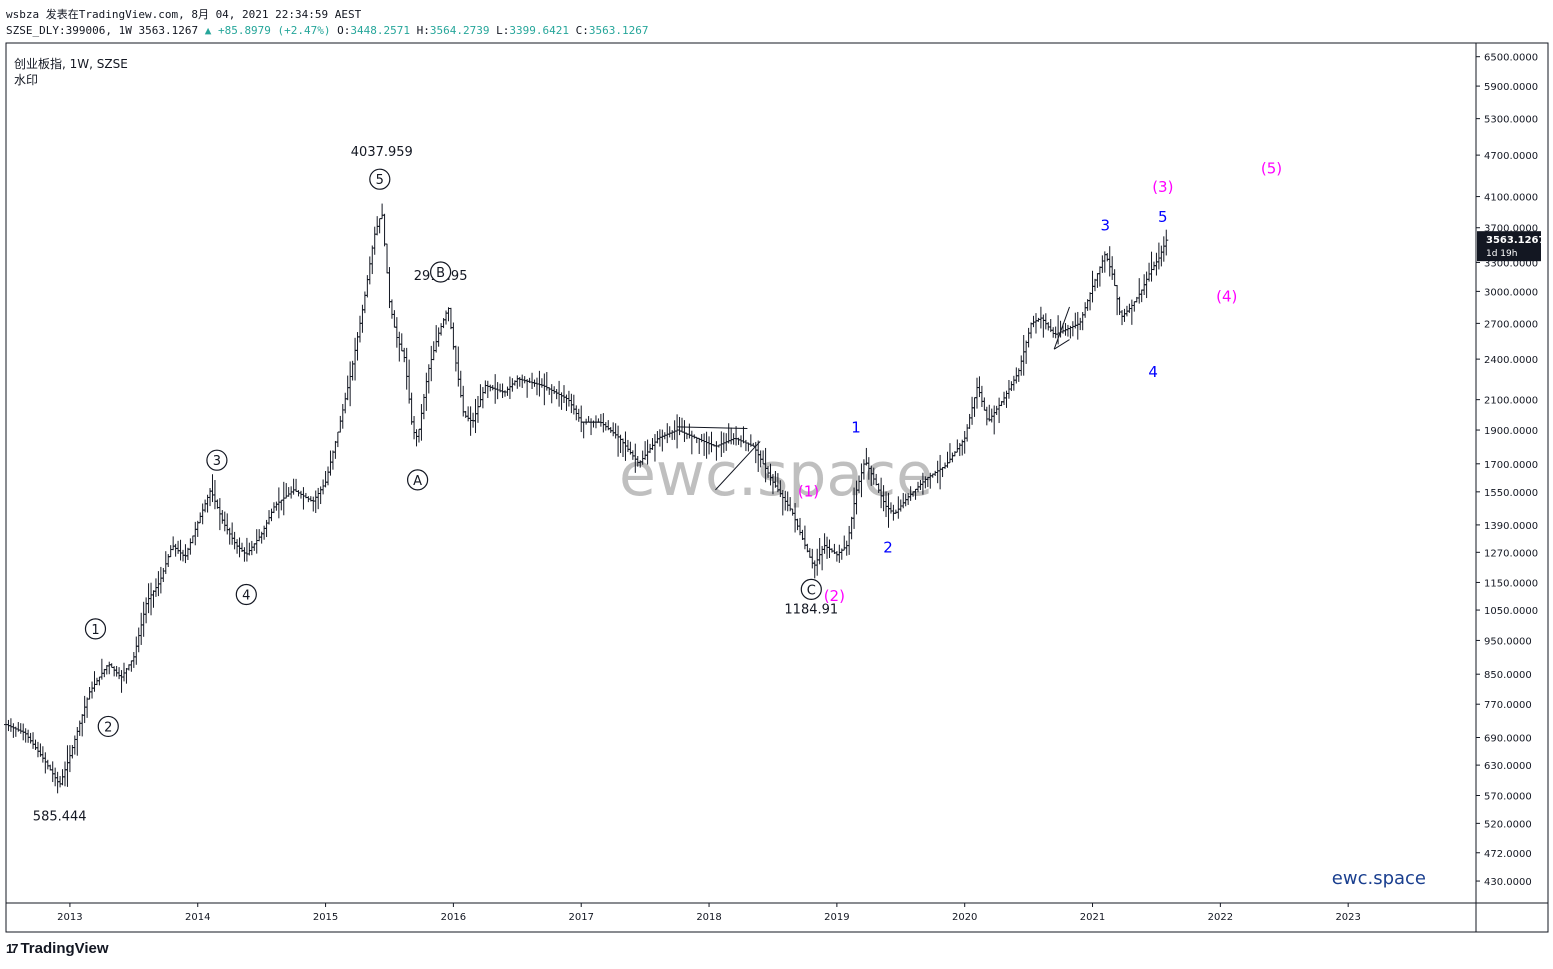 The width and height of the screenshot is (1553, 969). Describe the element at coordinates (1511, 611) in the screenshot. I see `y-tick-label: 1050.0000` at that location.